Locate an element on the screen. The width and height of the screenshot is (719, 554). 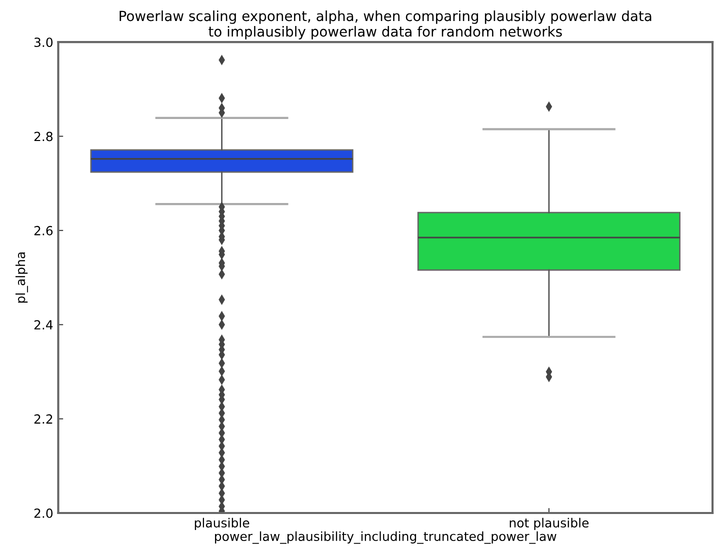
y-axis-title: pl_alpha is located at coordinates (22, 277).